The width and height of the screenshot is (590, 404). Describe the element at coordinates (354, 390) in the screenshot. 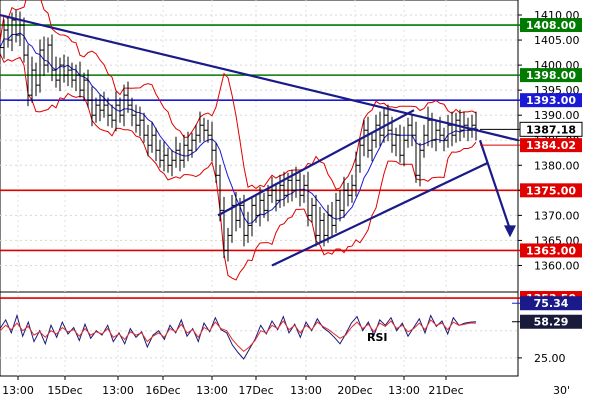

I see `x-tick-label: 20Dec` at that location.